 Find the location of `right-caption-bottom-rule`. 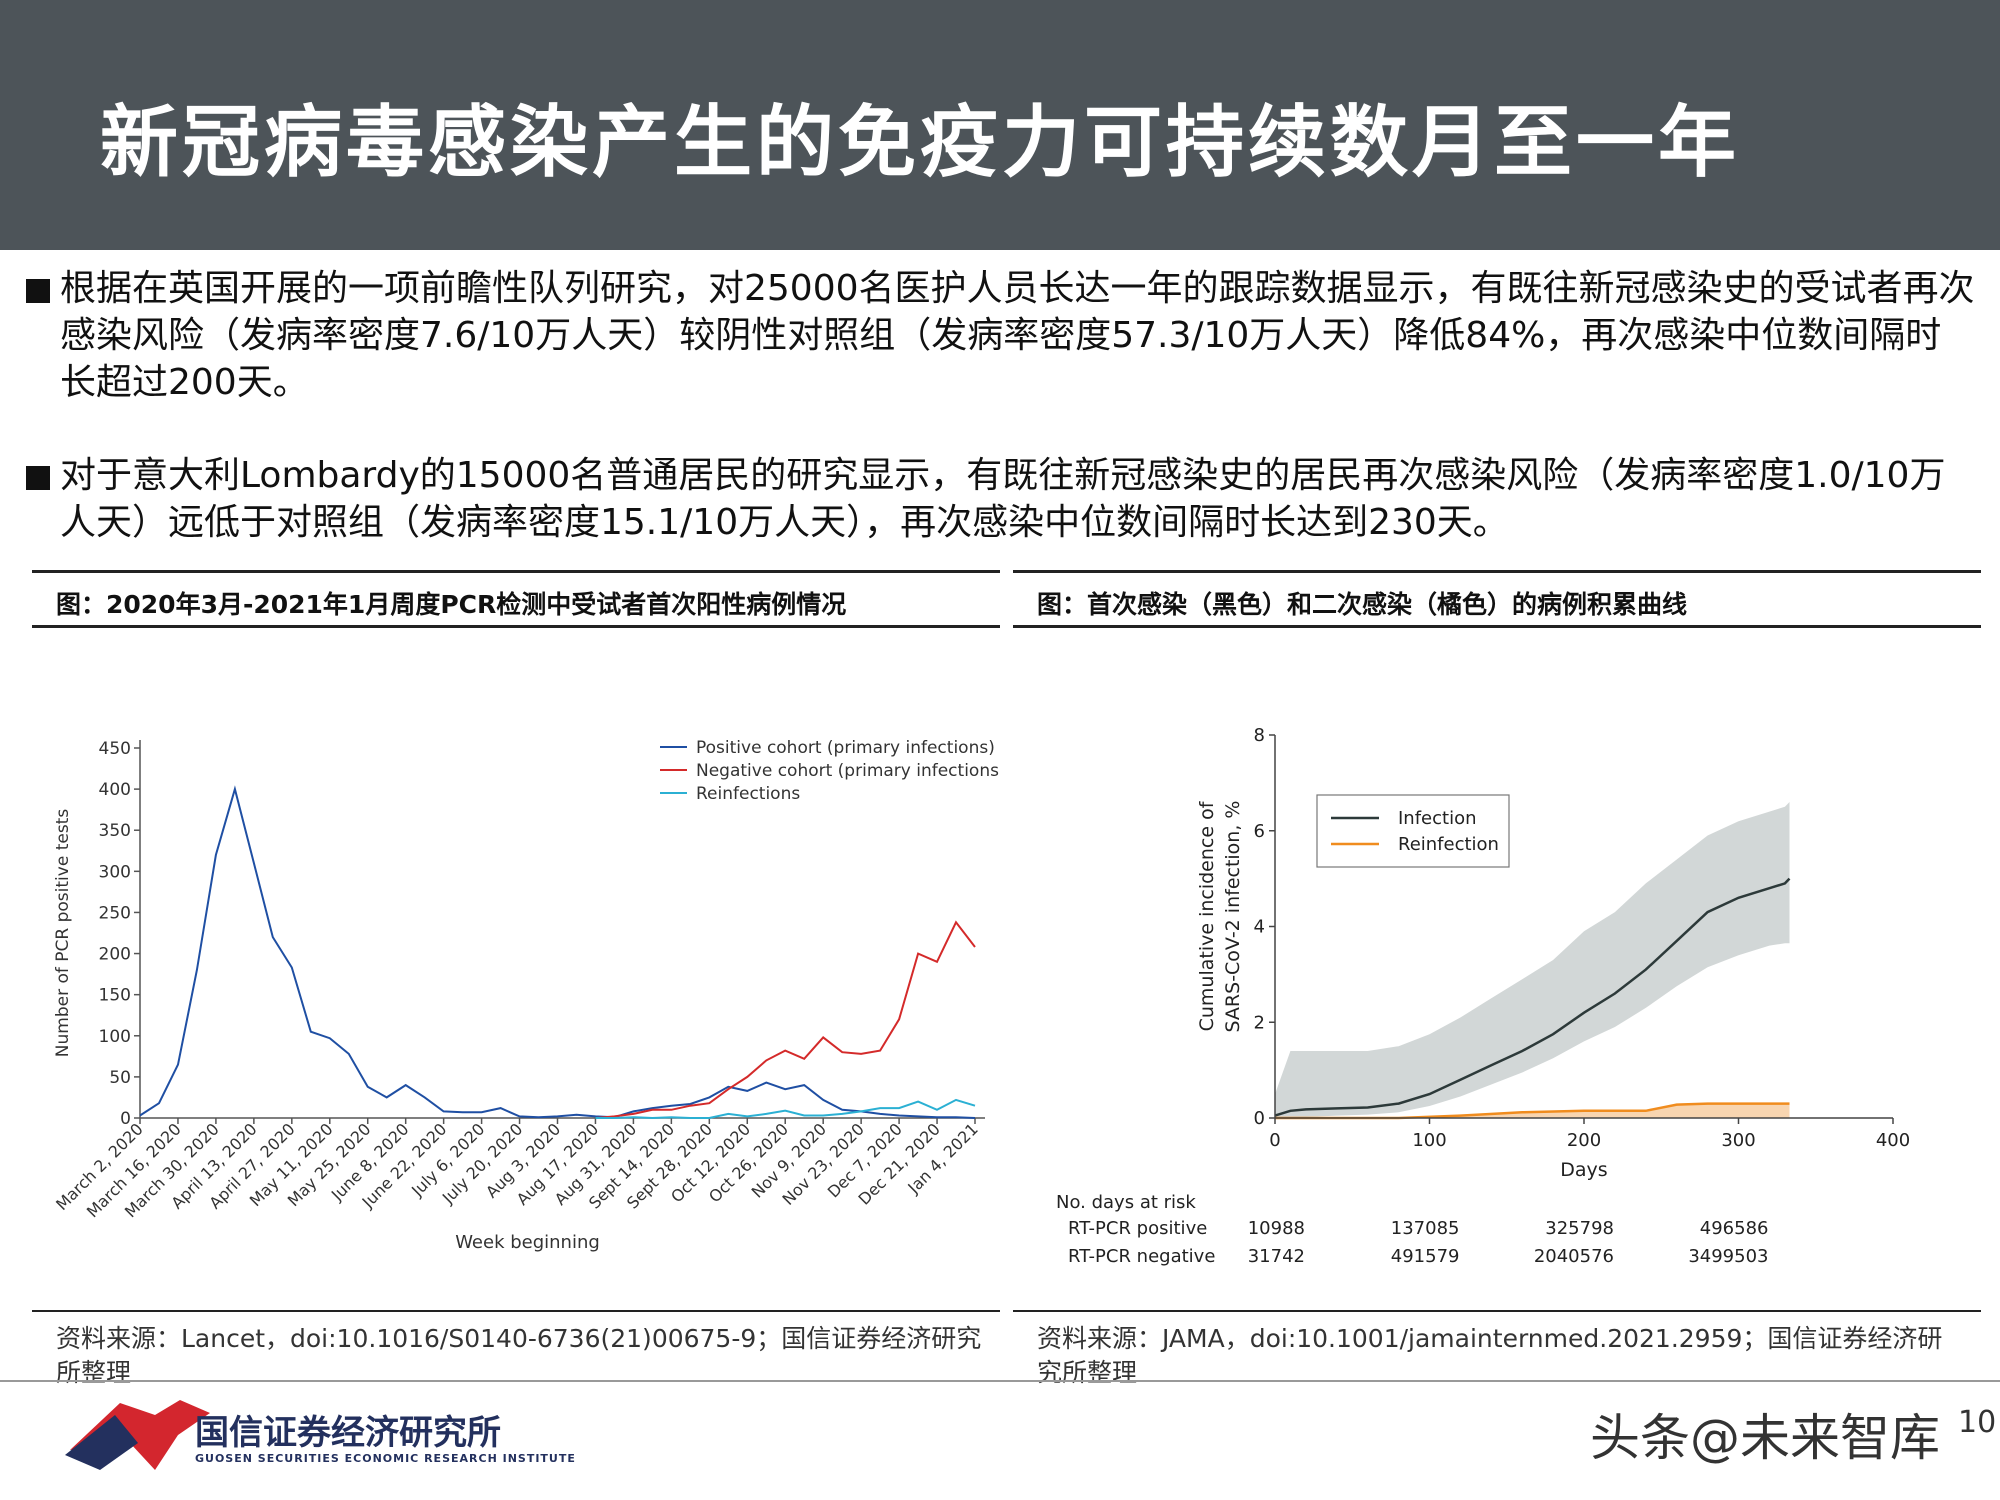

right-caption-bottom-rule is located at coordinates (1497, 626).